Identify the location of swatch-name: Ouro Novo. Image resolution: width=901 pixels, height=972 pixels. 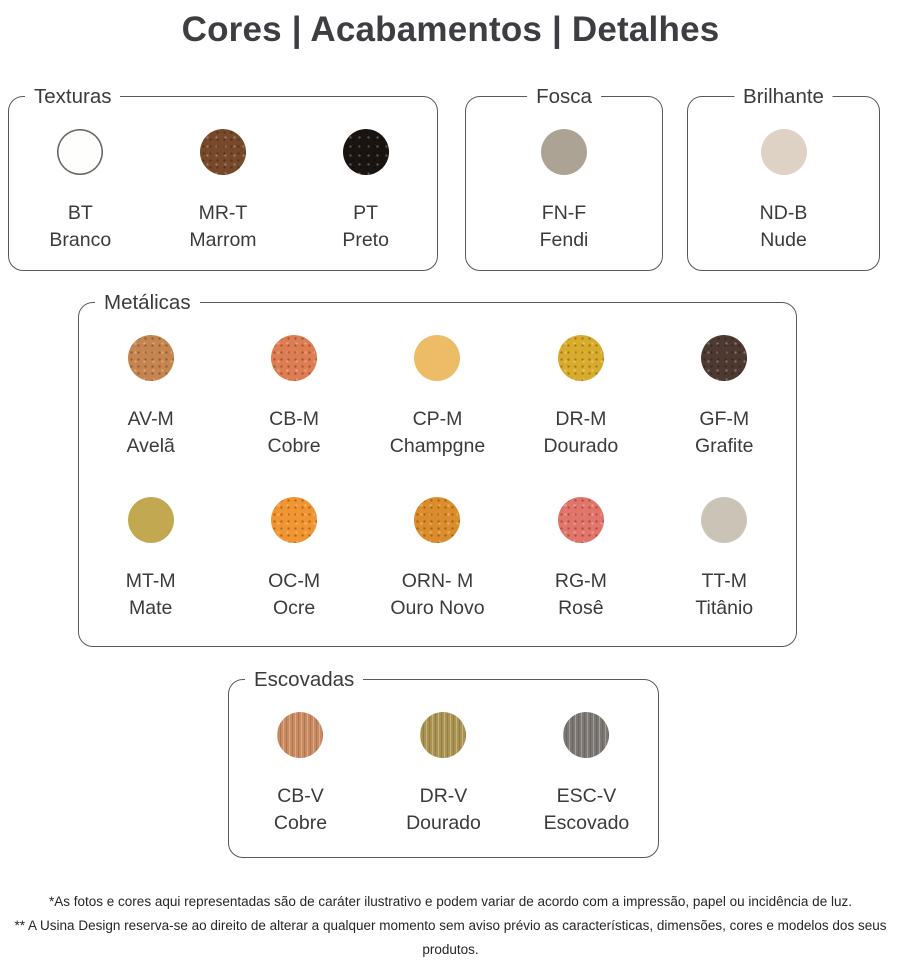
(437, 608).